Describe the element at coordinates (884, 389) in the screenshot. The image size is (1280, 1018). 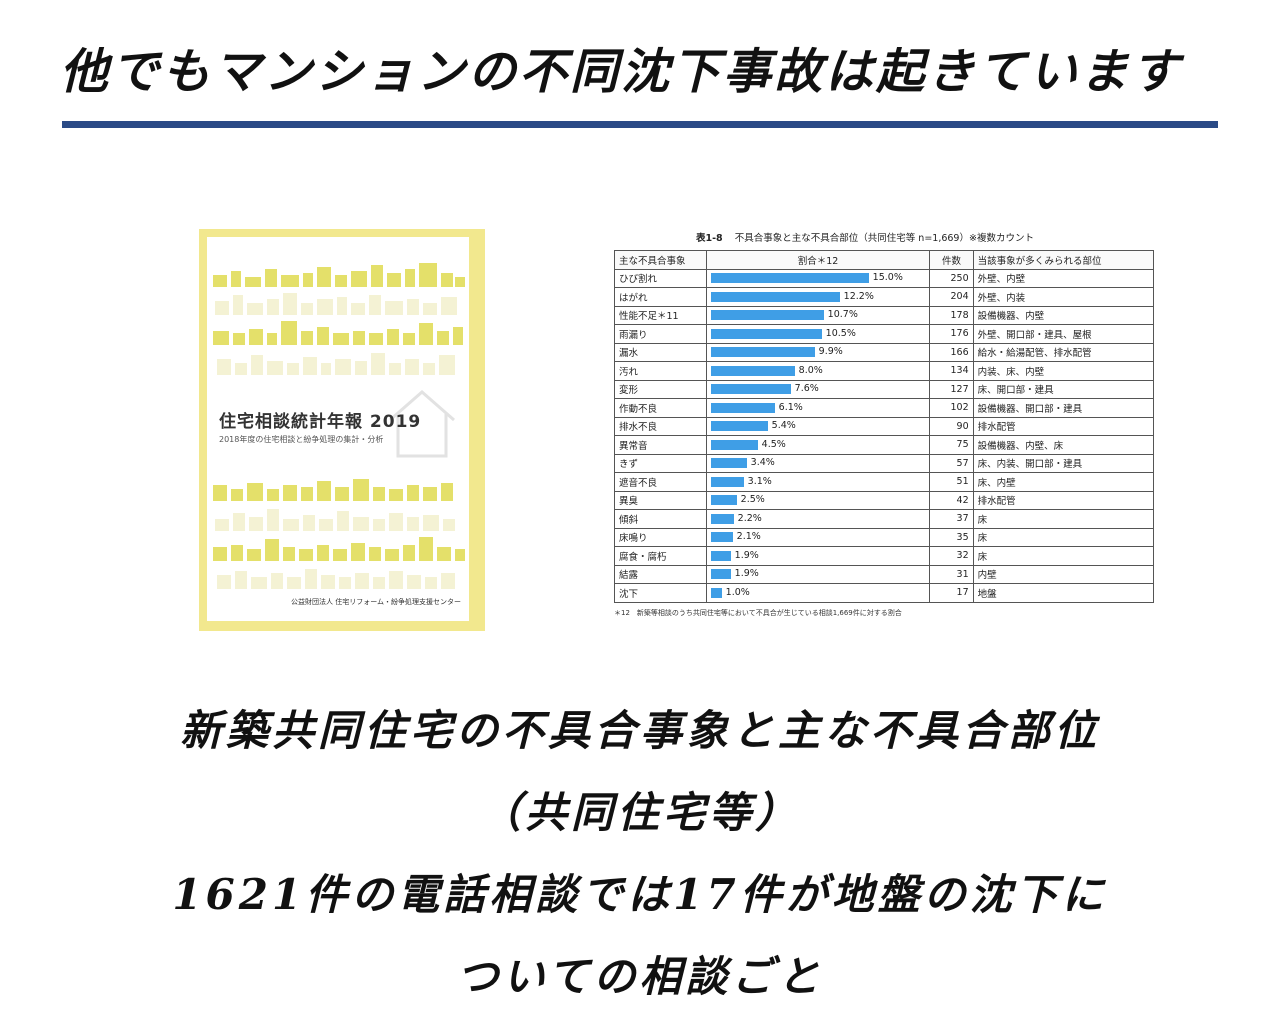
I see `table-row: 変形 7.6% 127 床、開口部・建具` at that location.